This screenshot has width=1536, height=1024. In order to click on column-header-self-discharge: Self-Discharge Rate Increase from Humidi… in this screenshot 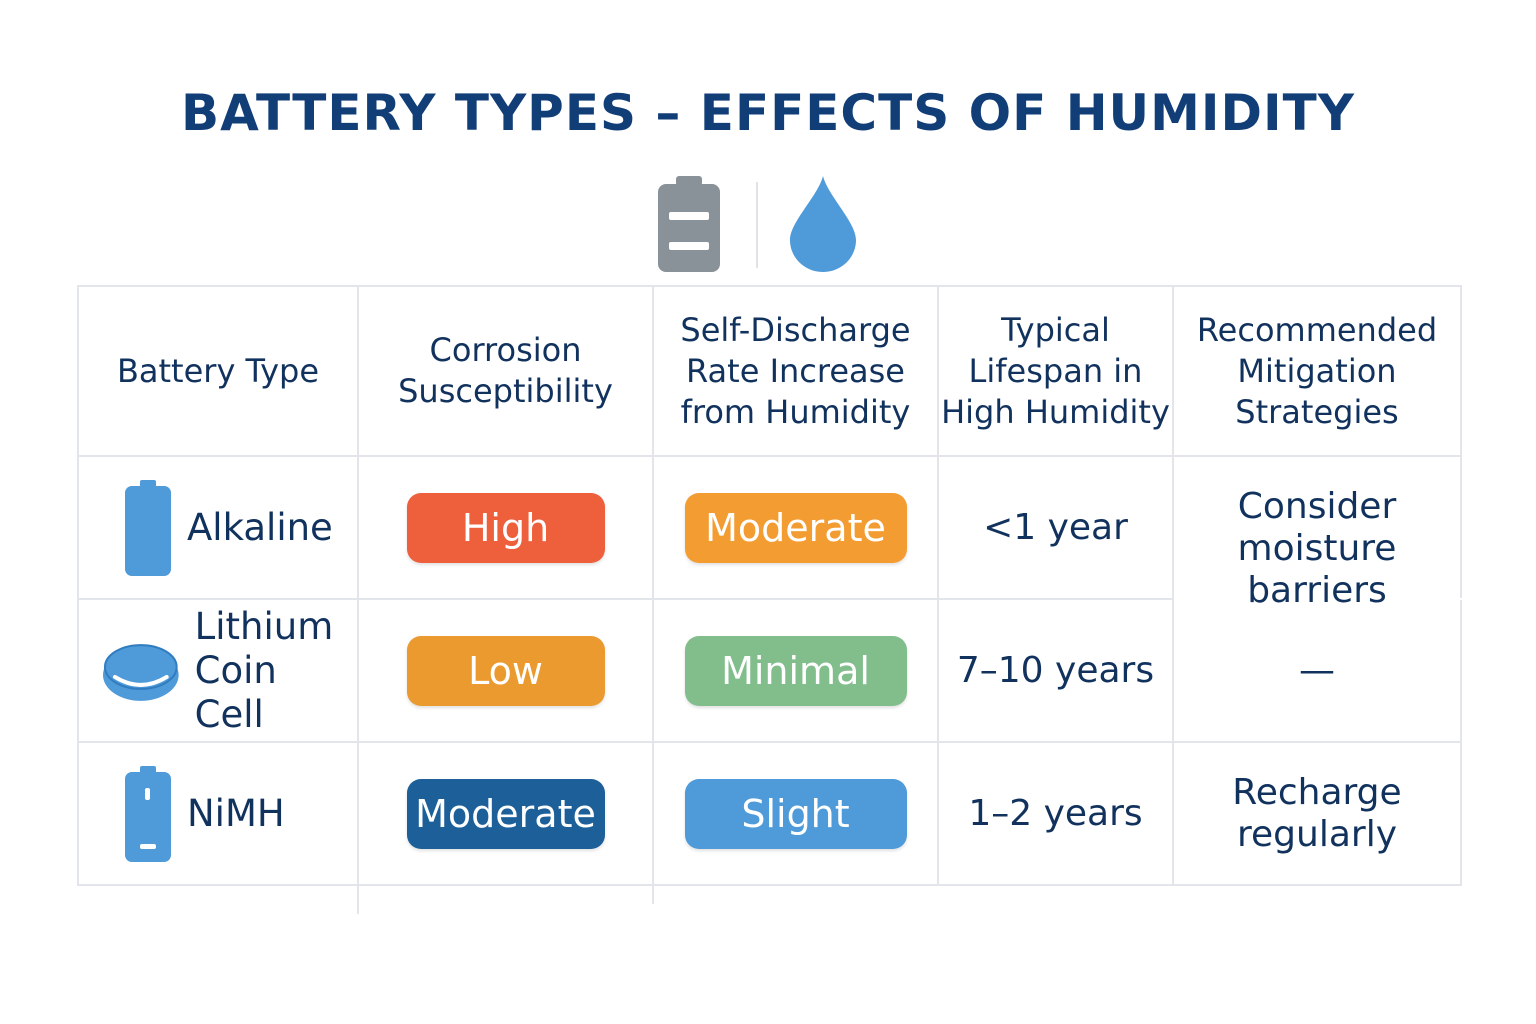, I will do `click(795, 371)`.